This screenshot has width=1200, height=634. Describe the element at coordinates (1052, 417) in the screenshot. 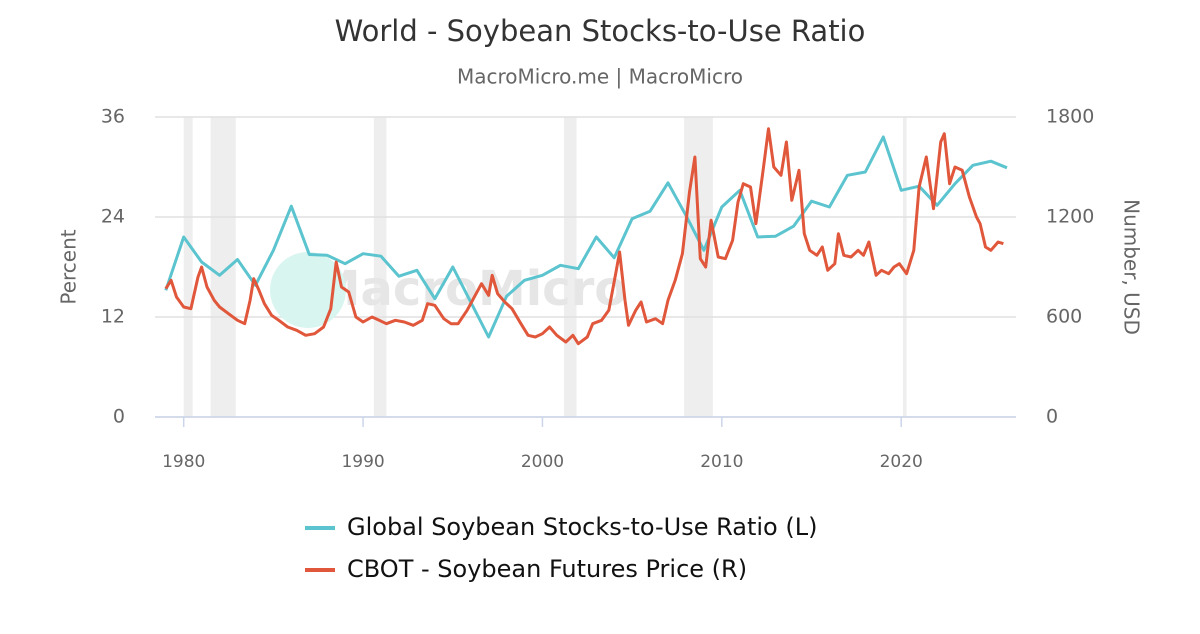

I see `y2-tick-label: 0` at that location.